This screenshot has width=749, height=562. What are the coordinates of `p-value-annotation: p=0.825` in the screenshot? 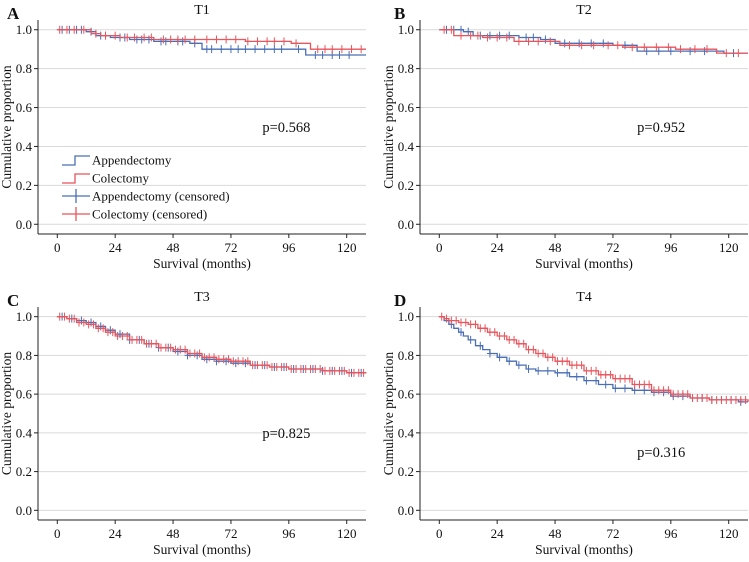 It's located at (286, 434).